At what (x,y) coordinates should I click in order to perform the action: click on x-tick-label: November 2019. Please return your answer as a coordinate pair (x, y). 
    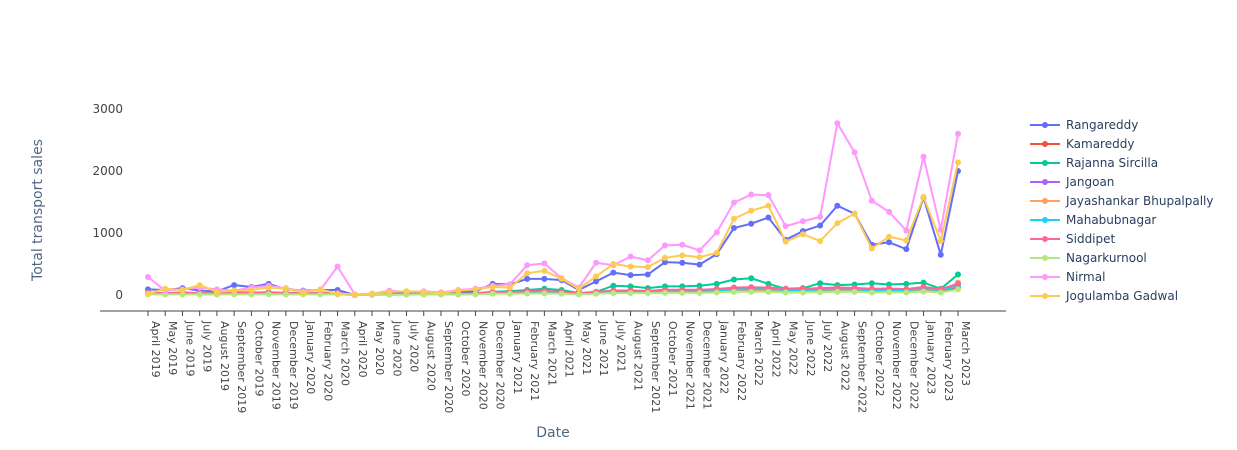
    Looking at the image, I should click on (276, 365).